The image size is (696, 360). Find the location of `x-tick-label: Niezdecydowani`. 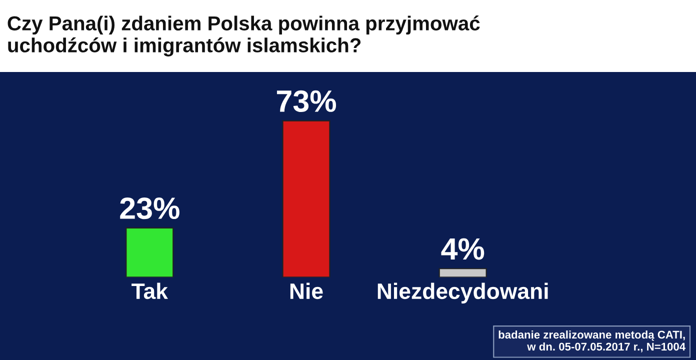

x-tick-label: Niezdecydowani is located at coordinates (463, 293).